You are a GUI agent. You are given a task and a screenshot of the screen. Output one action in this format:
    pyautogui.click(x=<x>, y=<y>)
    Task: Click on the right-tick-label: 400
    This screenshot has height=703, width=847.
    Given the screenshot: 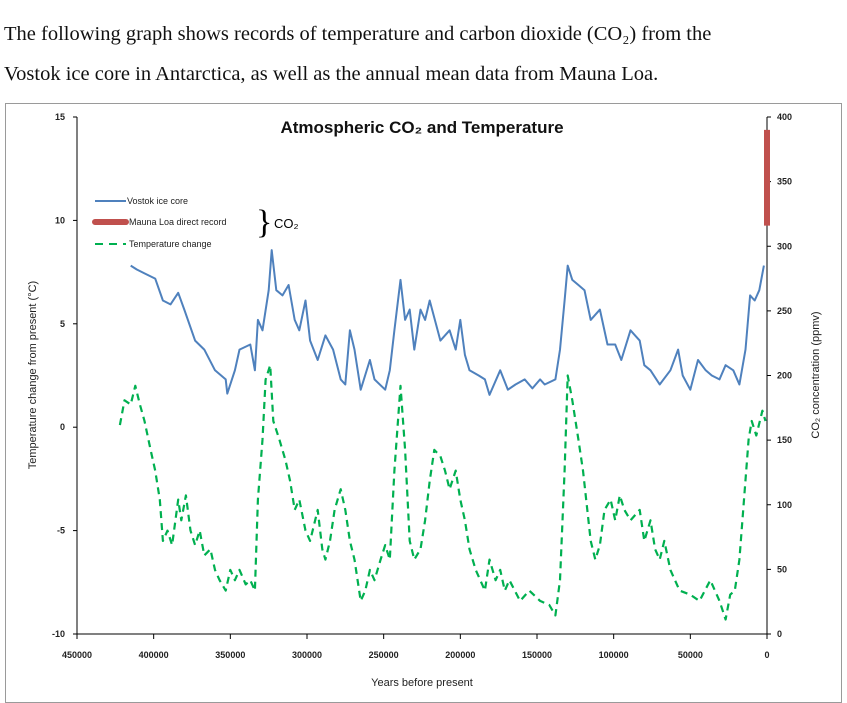 What is the action you would take?
    pyautogui.click(x=784, y=117)
    